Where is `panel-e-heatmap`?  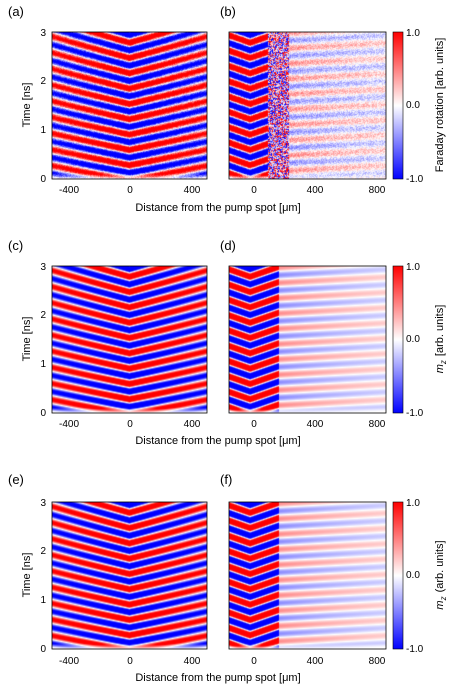
panel-e-heatmap is located at coordinates (129, 575).